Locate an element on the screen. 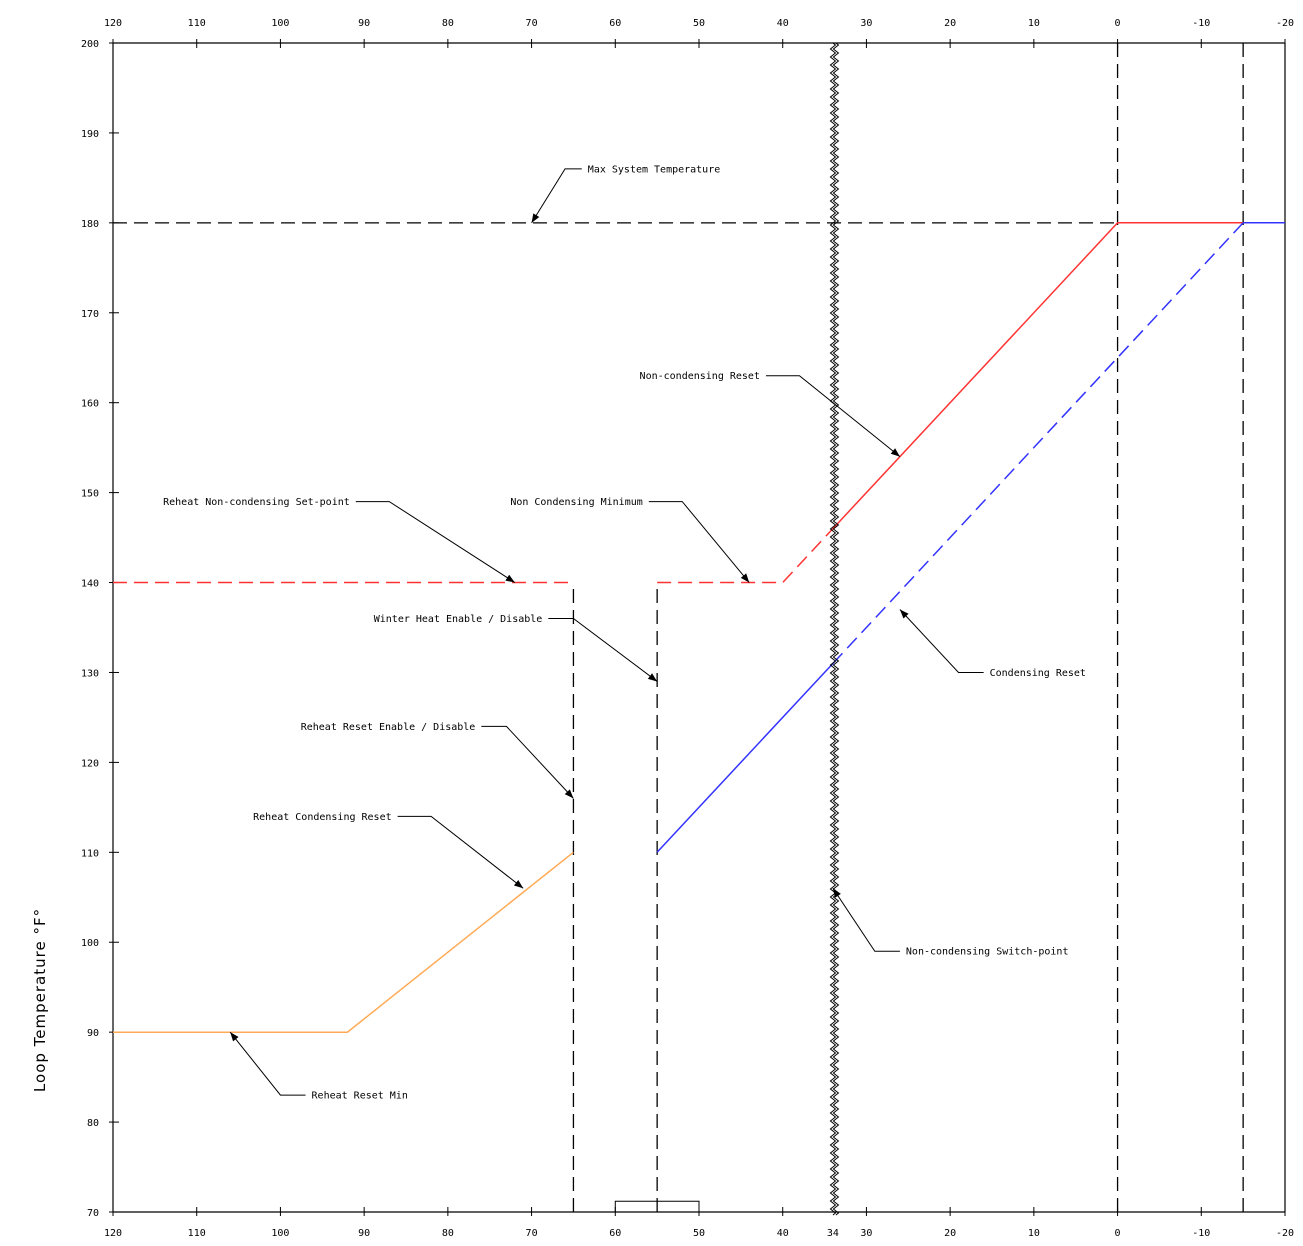 This screenshot has width=1303, height=1246. x-tick-label-top: 100 is located at coordinates (280, 23).